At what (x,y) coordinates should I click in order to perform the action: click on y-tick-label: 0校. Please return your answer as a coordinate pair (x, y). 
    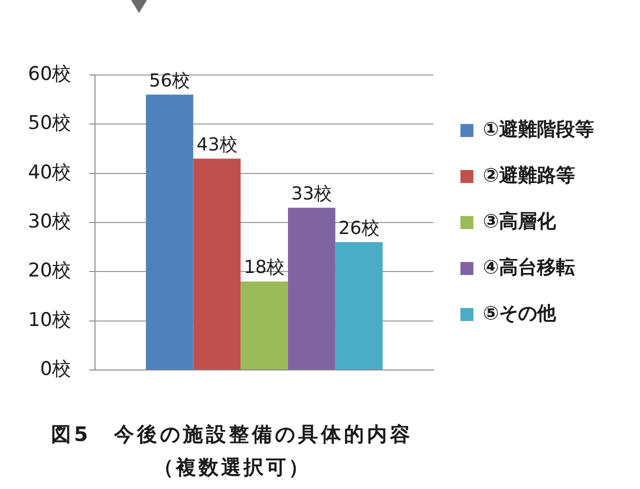
    Looking at the image, I should click on (56, 369).